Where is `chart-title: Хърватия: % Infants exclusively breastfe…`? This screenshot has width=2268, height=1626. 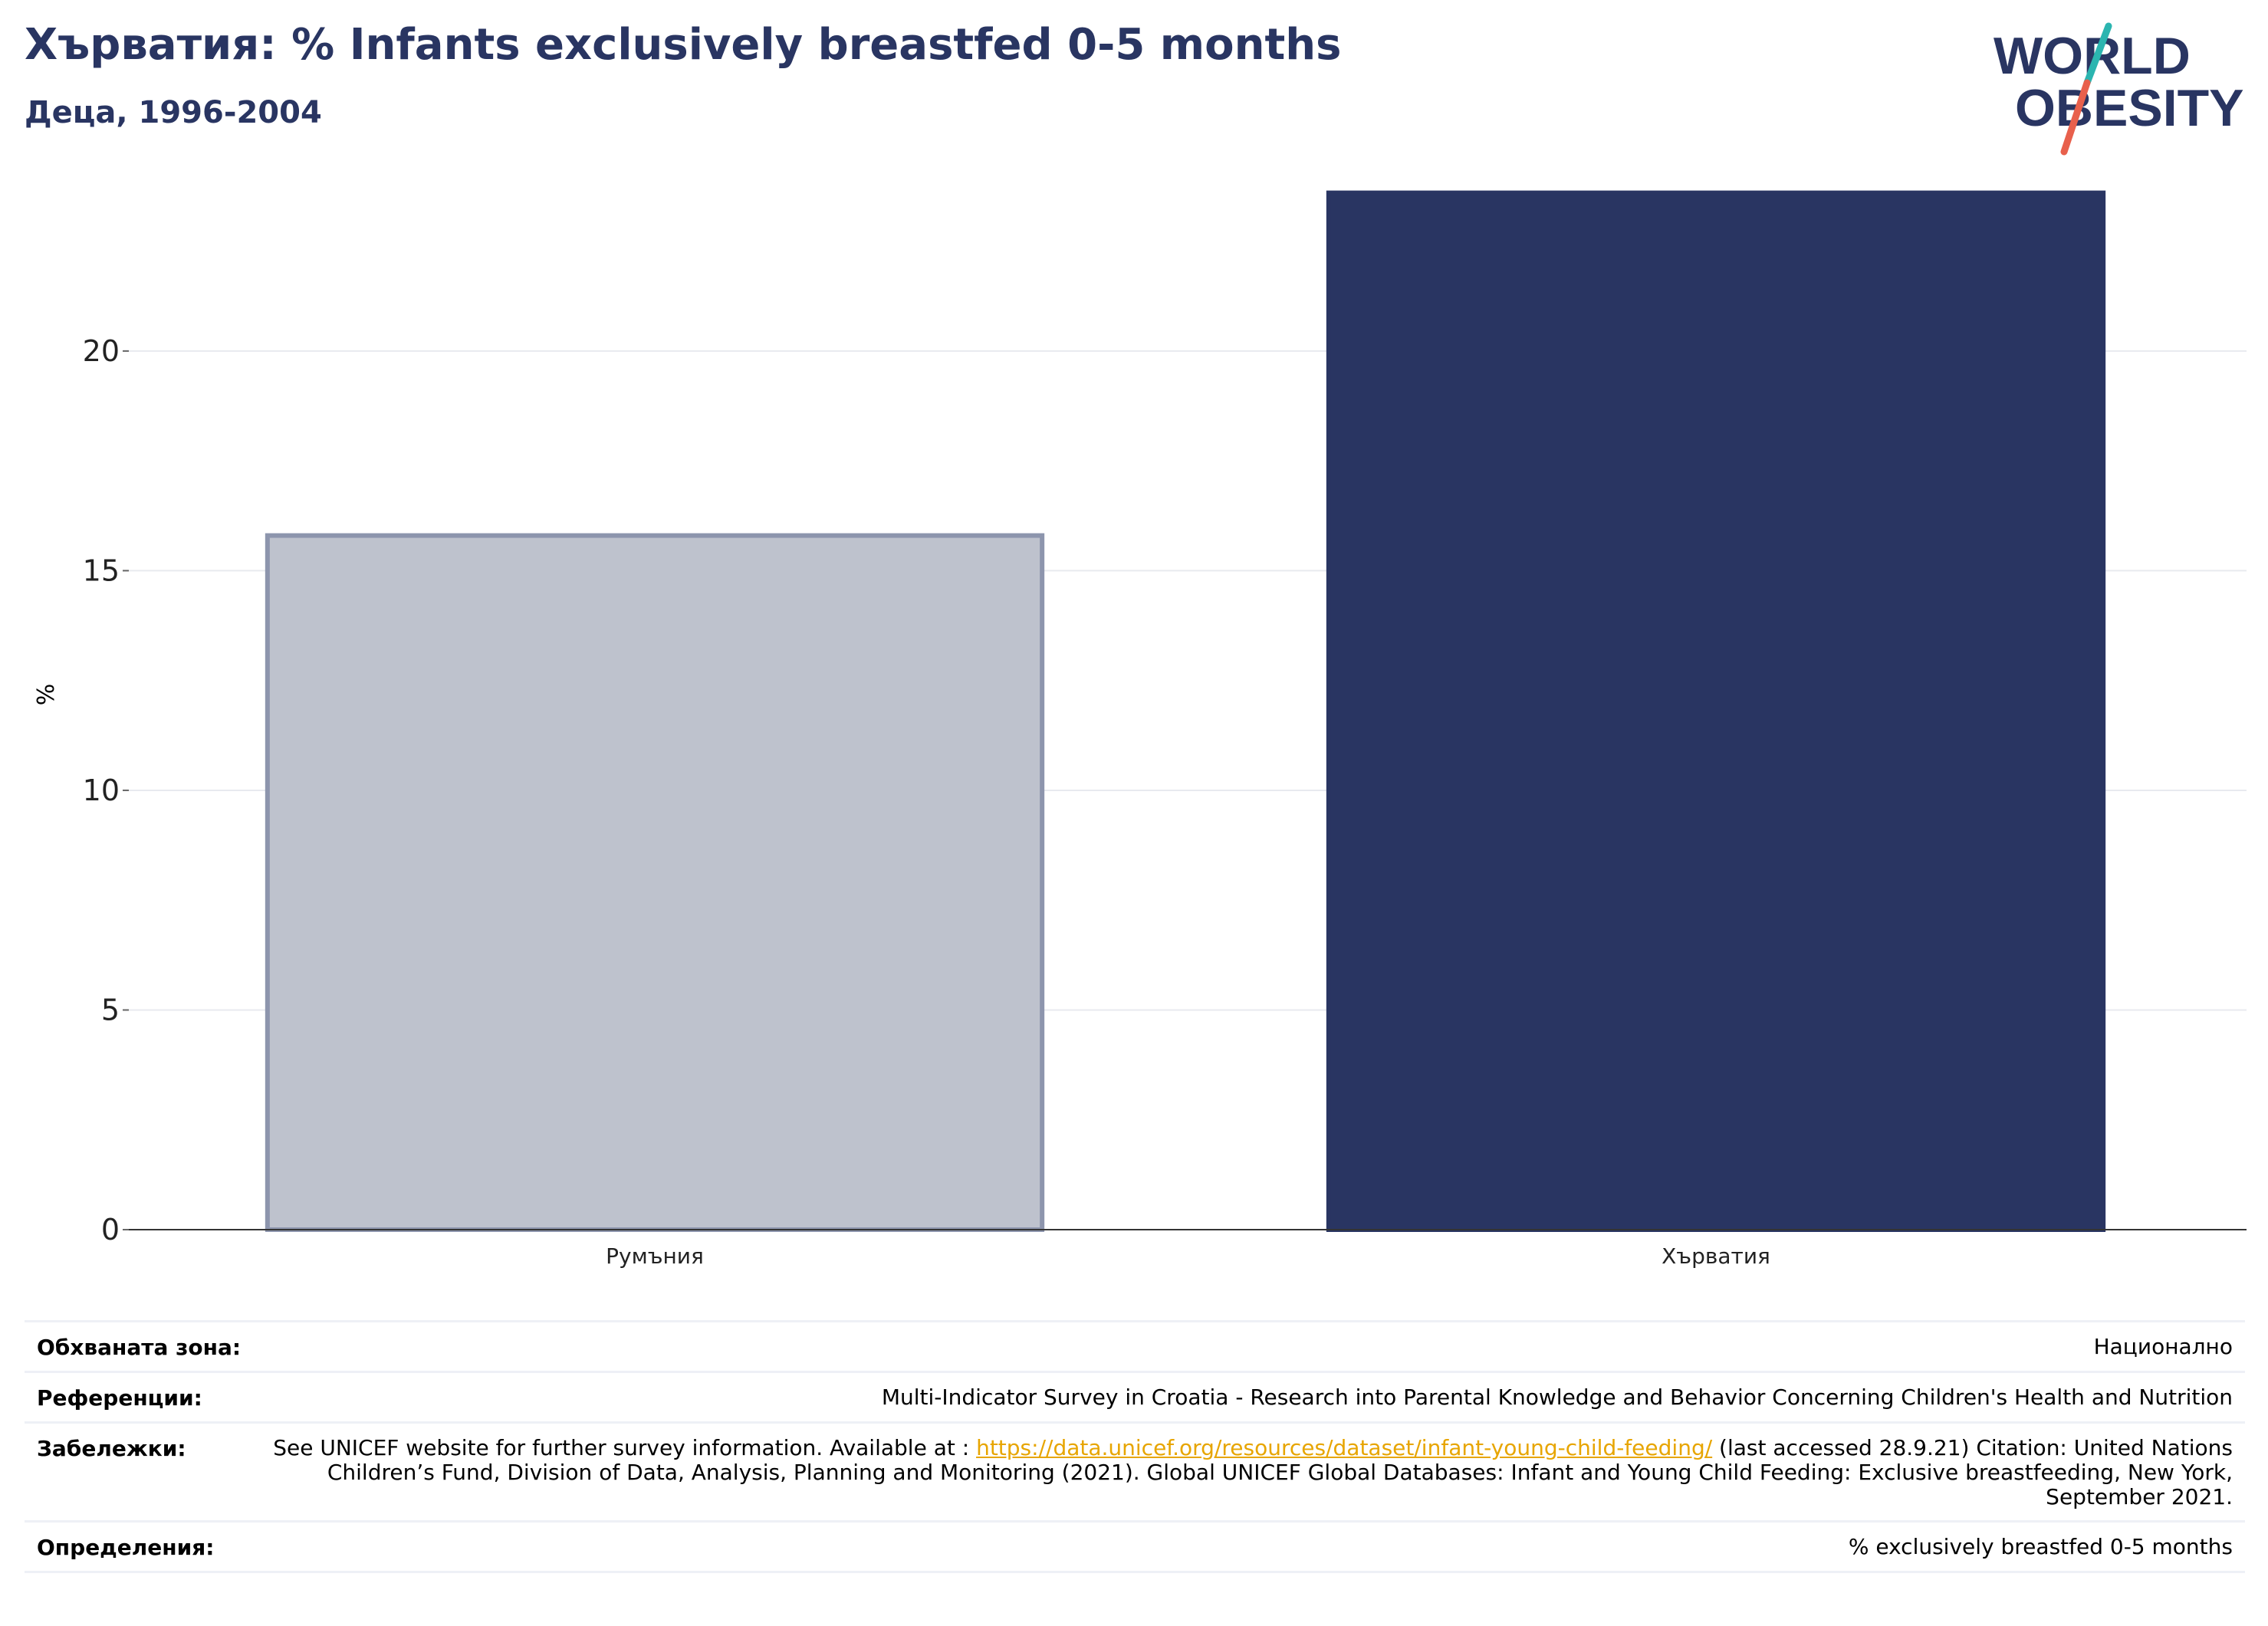
chart-title: Хърватия: % Infants exclusively breastfe… is located at coordinates (683, 45).